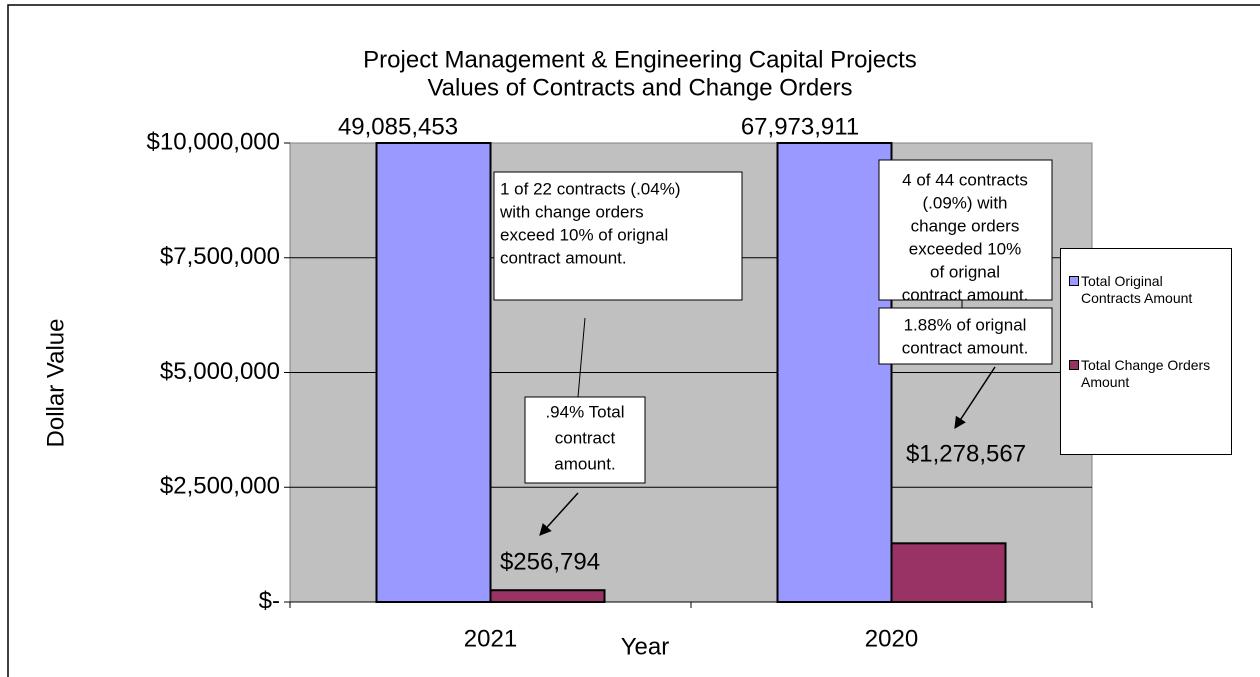 The image size is (1260, 677). Describe the element at coordinates (584, 234) in the screenshot. I see `annotation-text: exceed 10% of orignal` at that location.